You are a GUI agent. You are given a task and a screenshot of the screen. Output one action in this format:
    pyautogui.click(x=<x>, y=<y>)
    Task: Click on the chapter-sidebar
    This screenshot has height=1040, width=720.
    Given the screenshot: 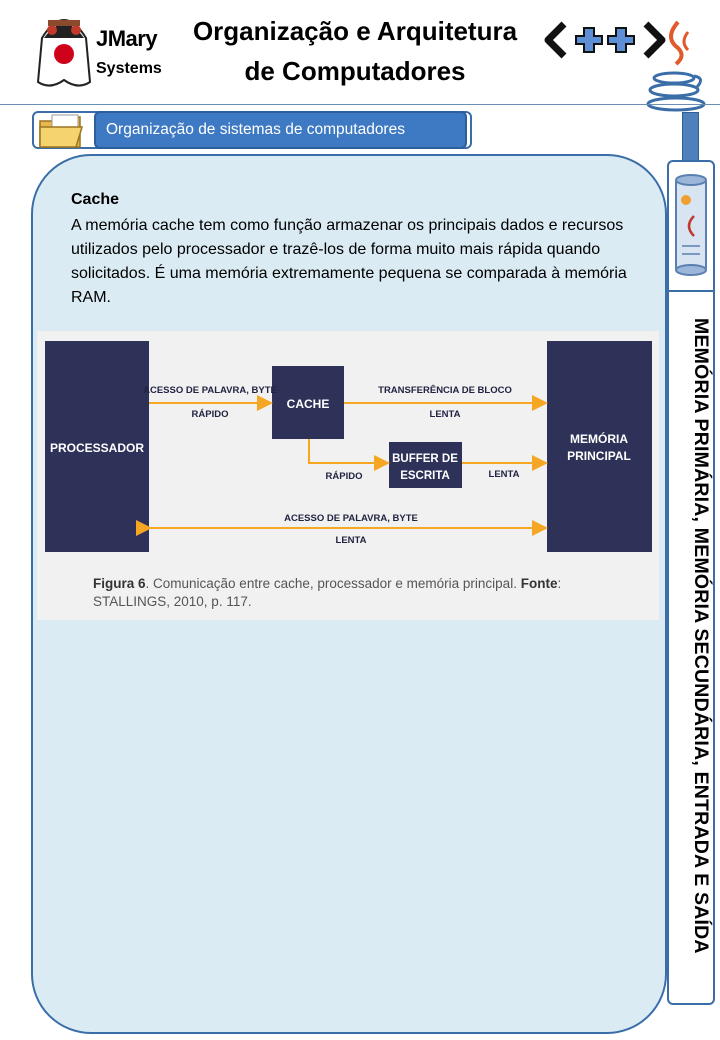 What is the action you would take?
    pyautogui.click(x=691, y=582)
    